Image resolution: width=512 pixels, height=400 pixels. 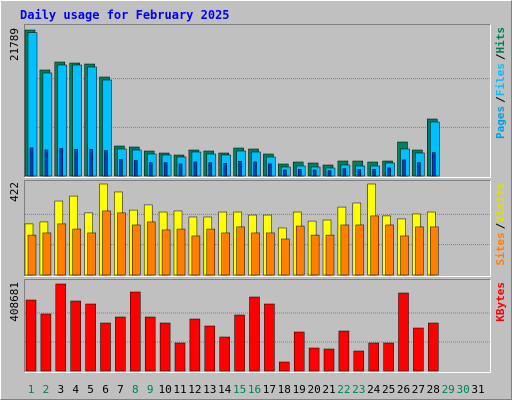 I want to click on chart-title: Daily usage for February 2025, so click(x=125, y=15).